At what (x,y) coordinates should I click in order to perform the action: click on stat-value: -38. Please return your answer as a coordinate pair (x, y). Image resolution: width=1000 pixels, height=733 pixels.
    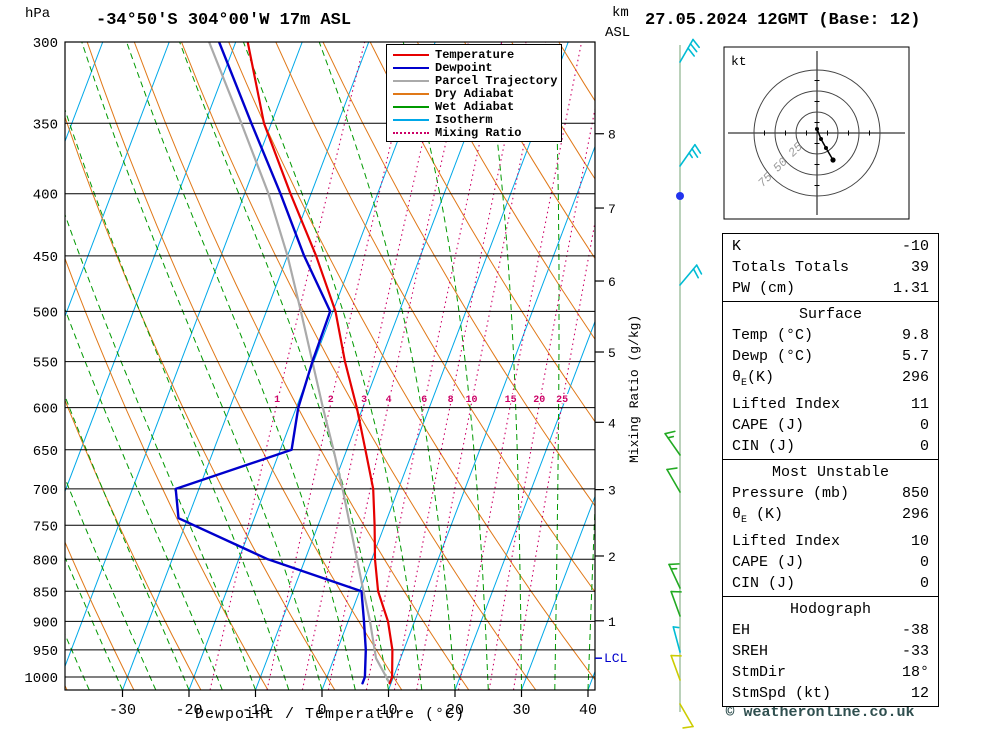
    Looking at the image, I should click on (915, 630).